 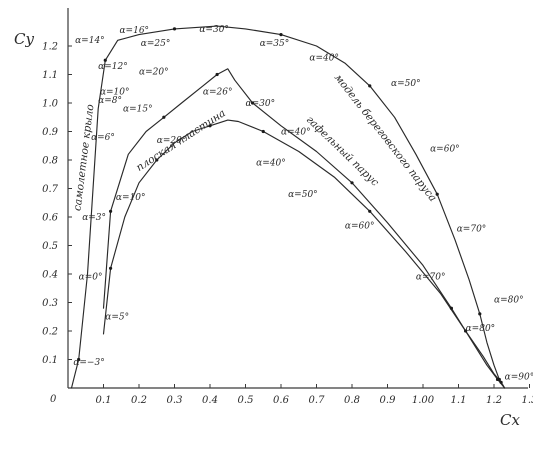 What do you see at coordinates (117, 318) in the screenshot?
I see `angle-annotation: α=5°` at bounding box center [117, 318].